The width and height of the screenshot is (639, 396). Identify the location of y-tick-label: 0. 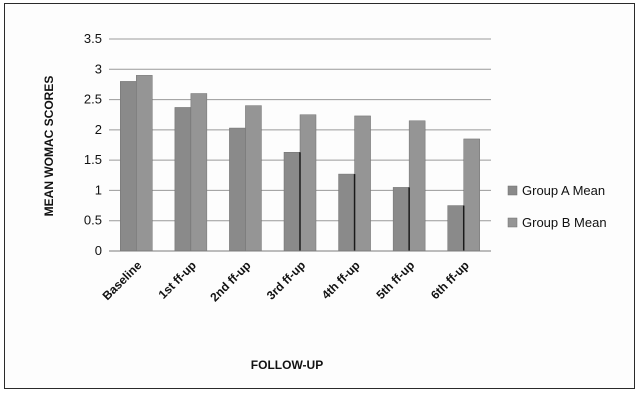
(98, 250).